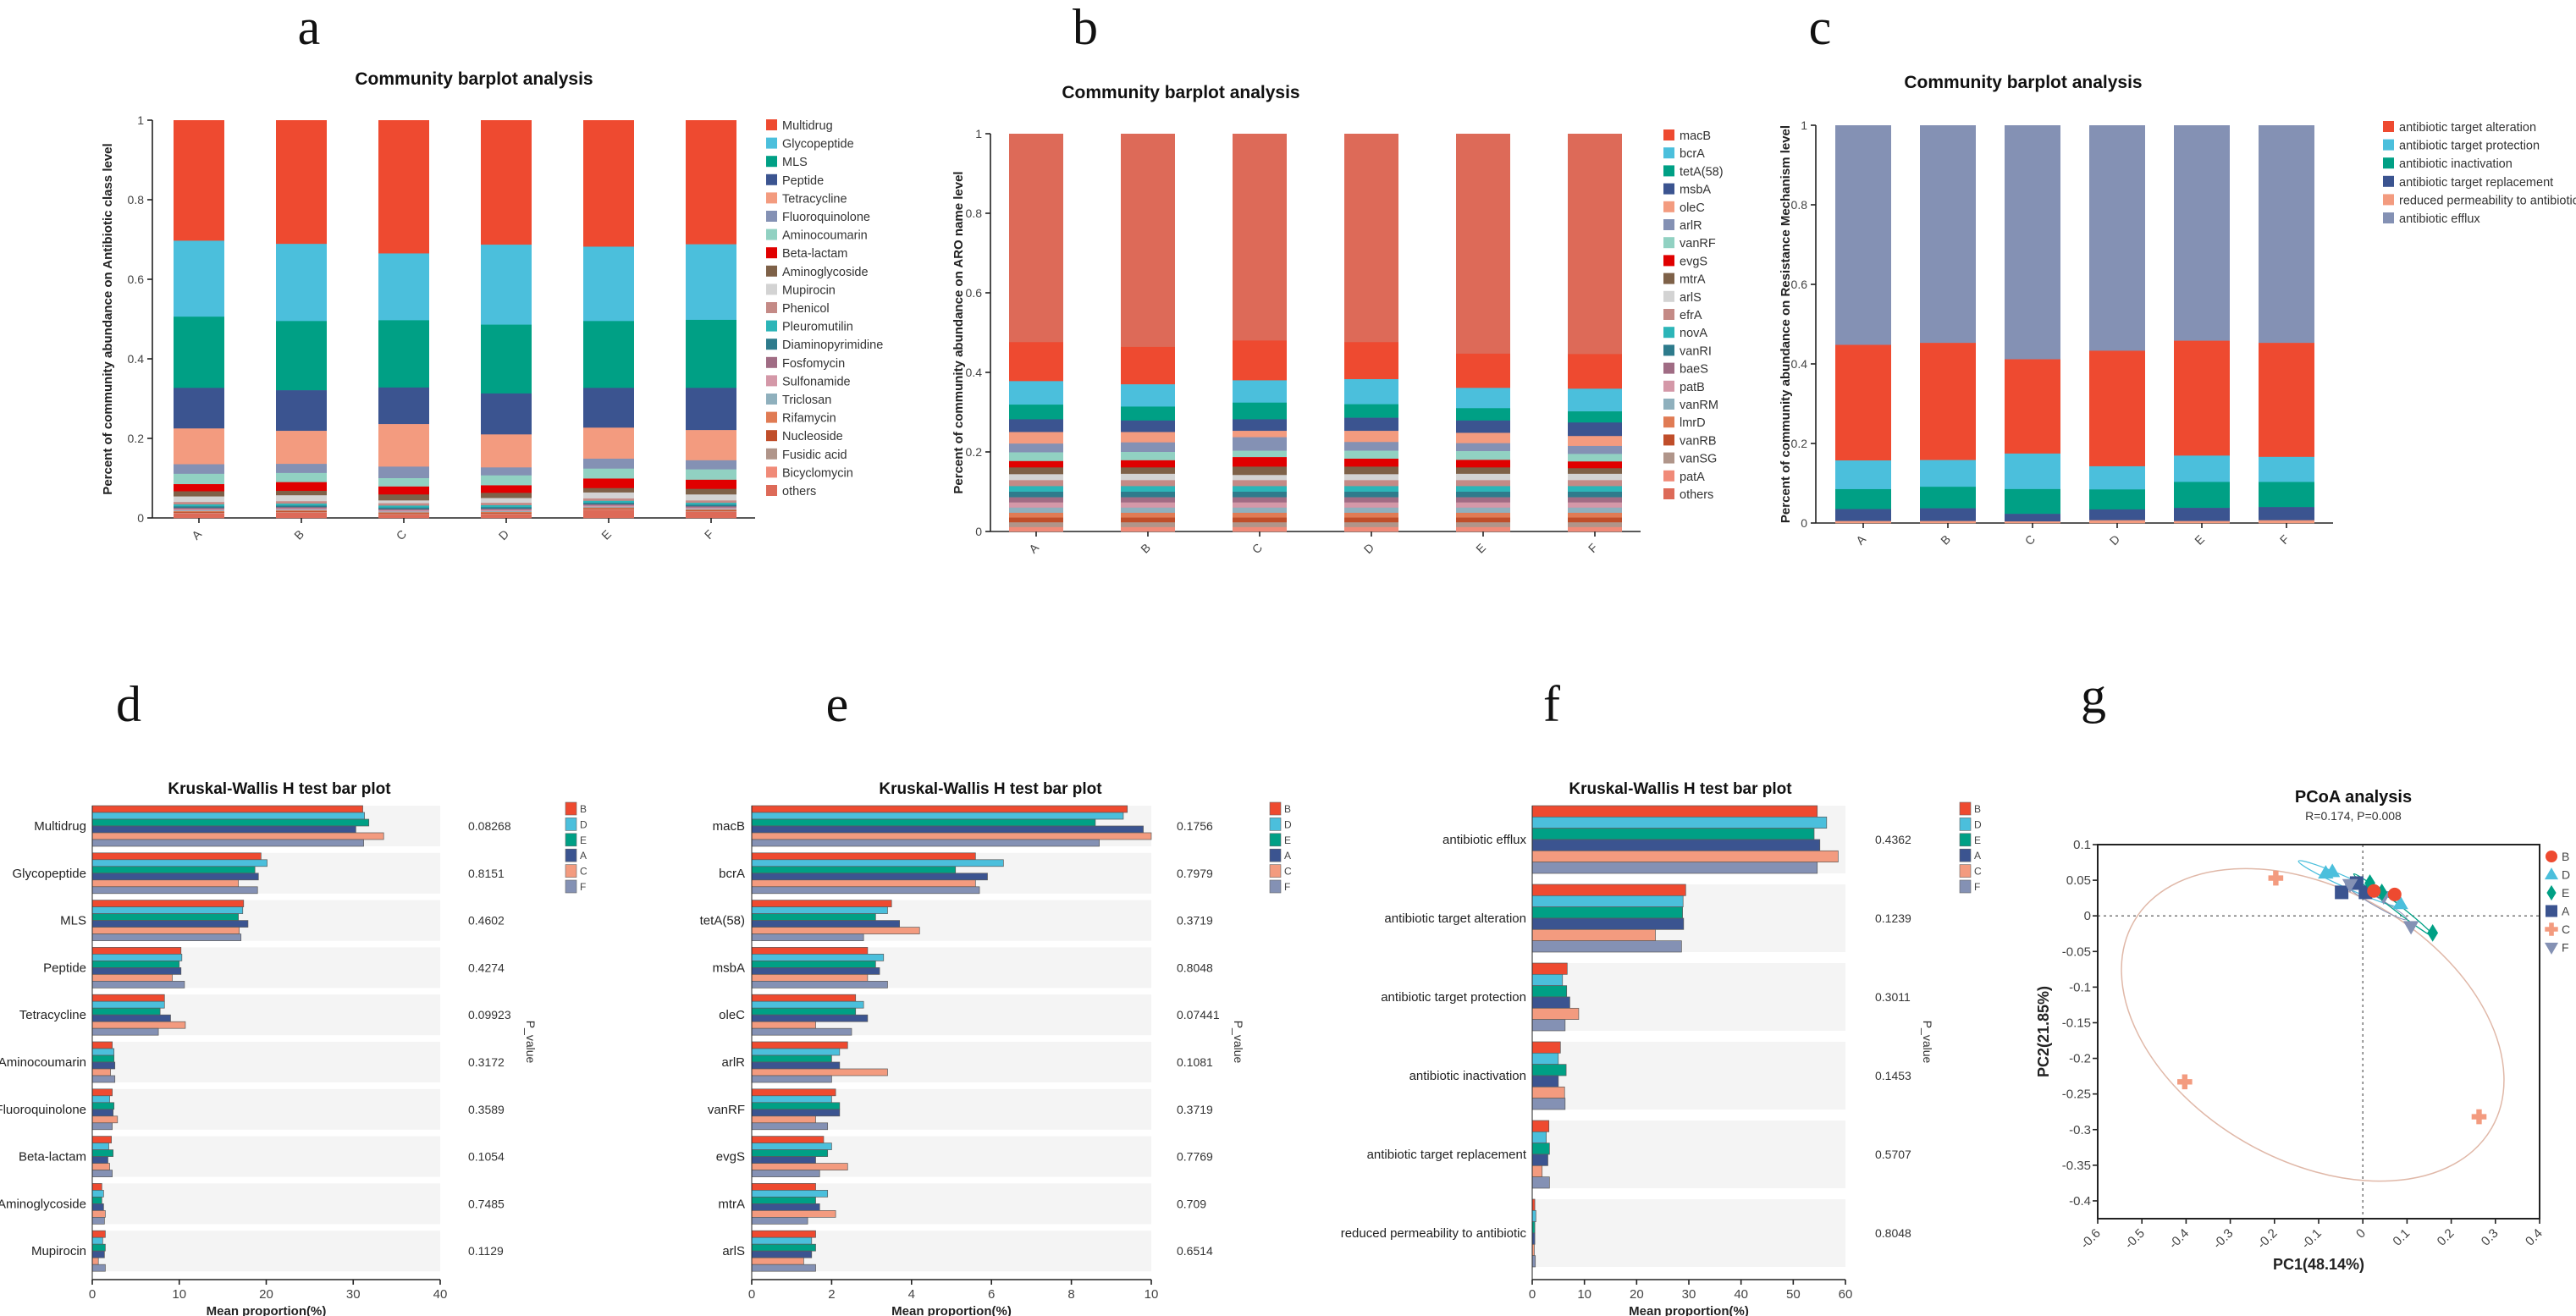  What do you see at coordinates (1702, 172) in the screenshot?
I see `legend-label: tetA(58)` at bounding box center [1702, 172].